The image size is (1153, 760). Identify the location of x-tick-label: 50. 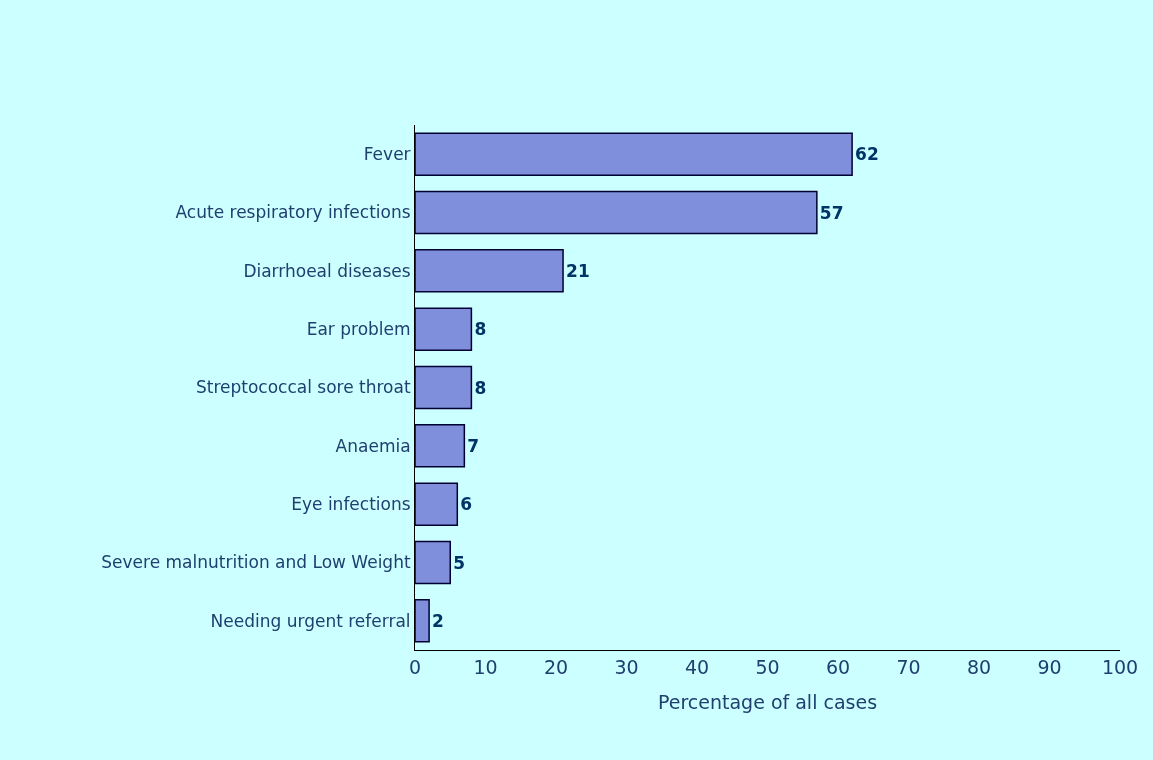
(767, 666).